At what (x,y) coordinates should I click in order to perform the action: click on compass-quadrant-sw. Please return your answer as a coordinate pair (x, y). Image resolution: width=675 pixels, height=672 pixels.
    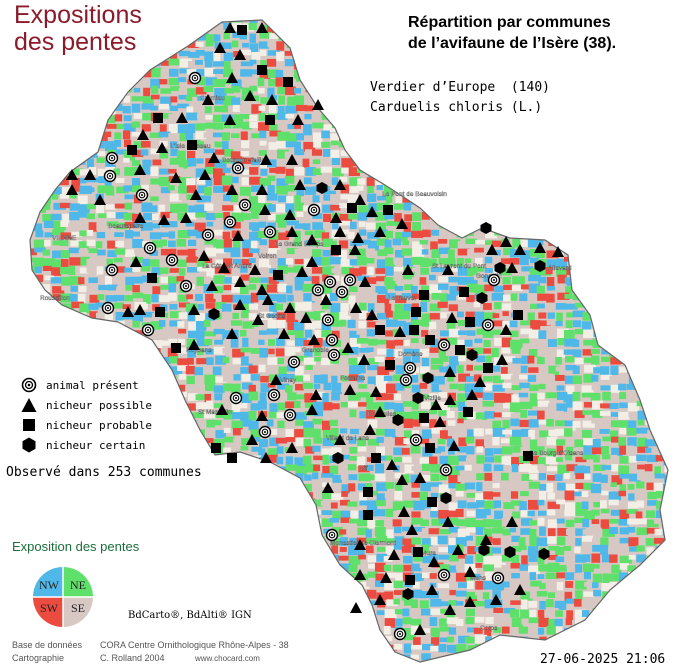
    Looking at the image, I should click on (48, 612).